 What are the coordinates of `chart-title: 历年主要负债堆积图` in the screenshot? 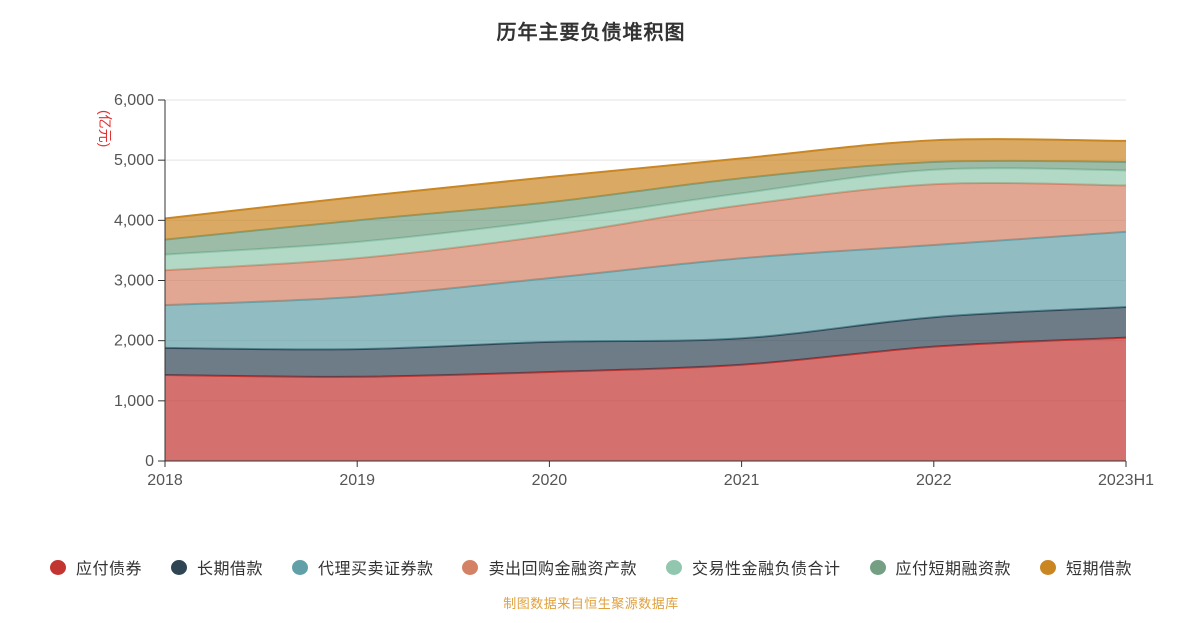 It's located at (591, 33).